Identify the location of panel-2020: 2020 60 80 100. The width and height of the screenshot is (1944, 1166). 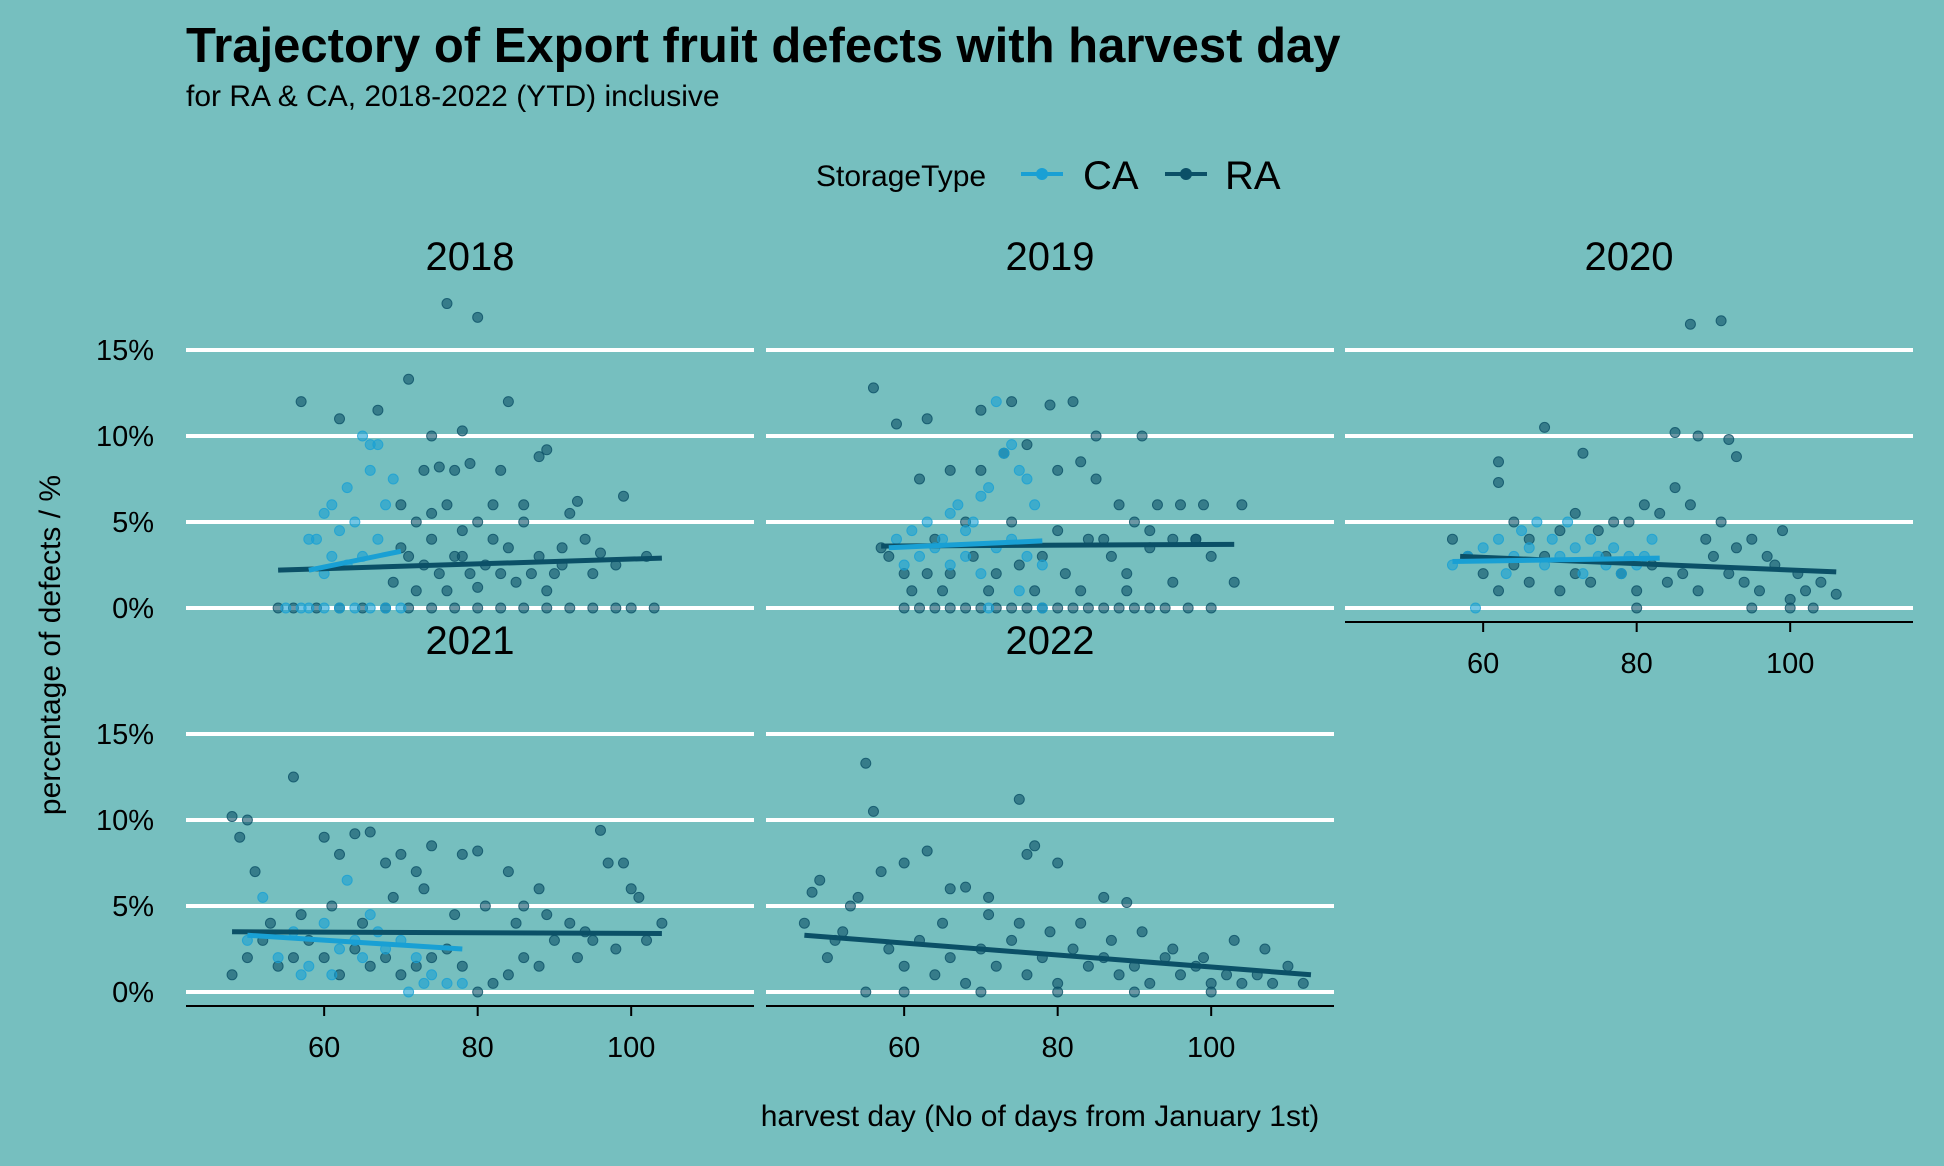
(1629, 457).